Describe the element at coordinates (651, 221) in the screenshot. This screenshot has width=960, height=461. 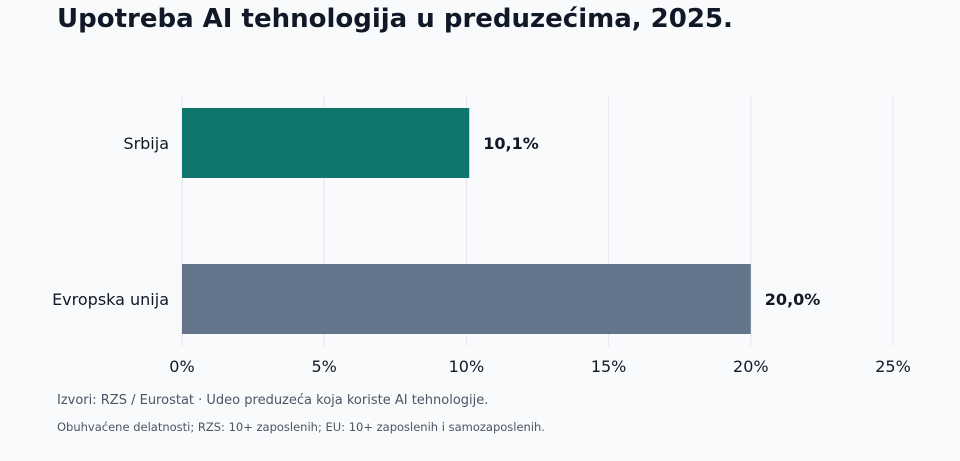
I see `value-labels: 10,1% 20,0%` at that location.